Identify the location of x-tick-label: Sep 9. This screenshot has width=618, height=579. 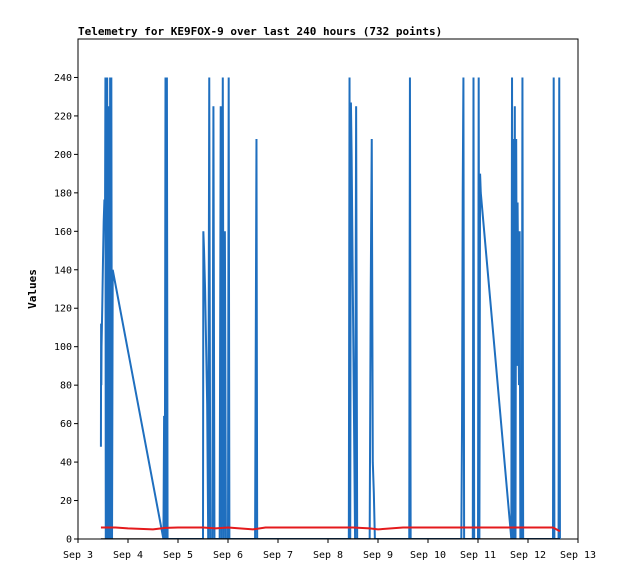
(378, 555).